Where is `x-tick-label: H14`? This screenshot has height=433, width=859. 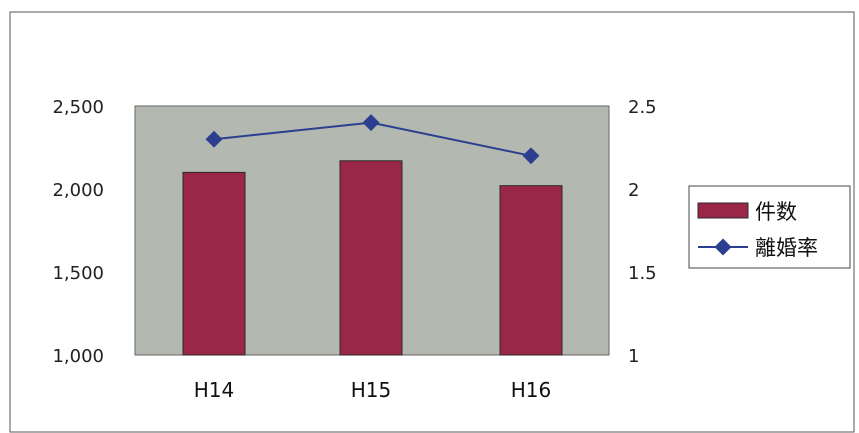 x-tick-label: H14 is located at coordinates (214, 390).